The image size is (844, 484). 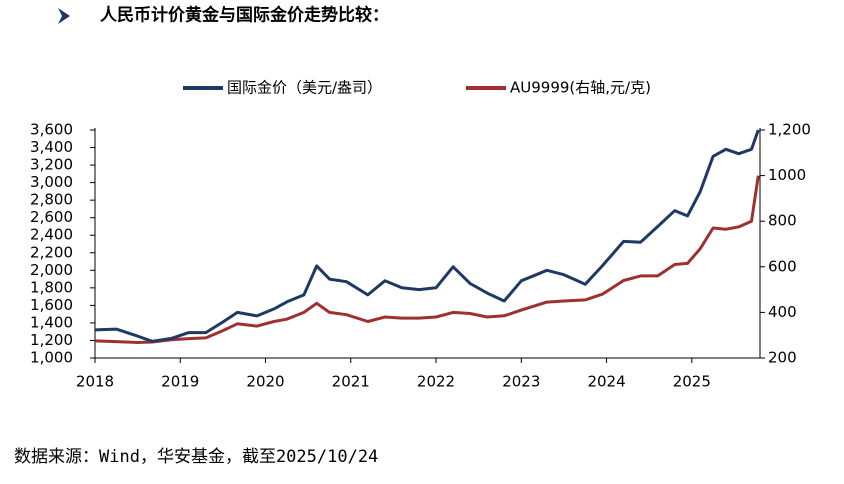 I want to click on y-tick-label: 2,000, so click(x=51, y=270).